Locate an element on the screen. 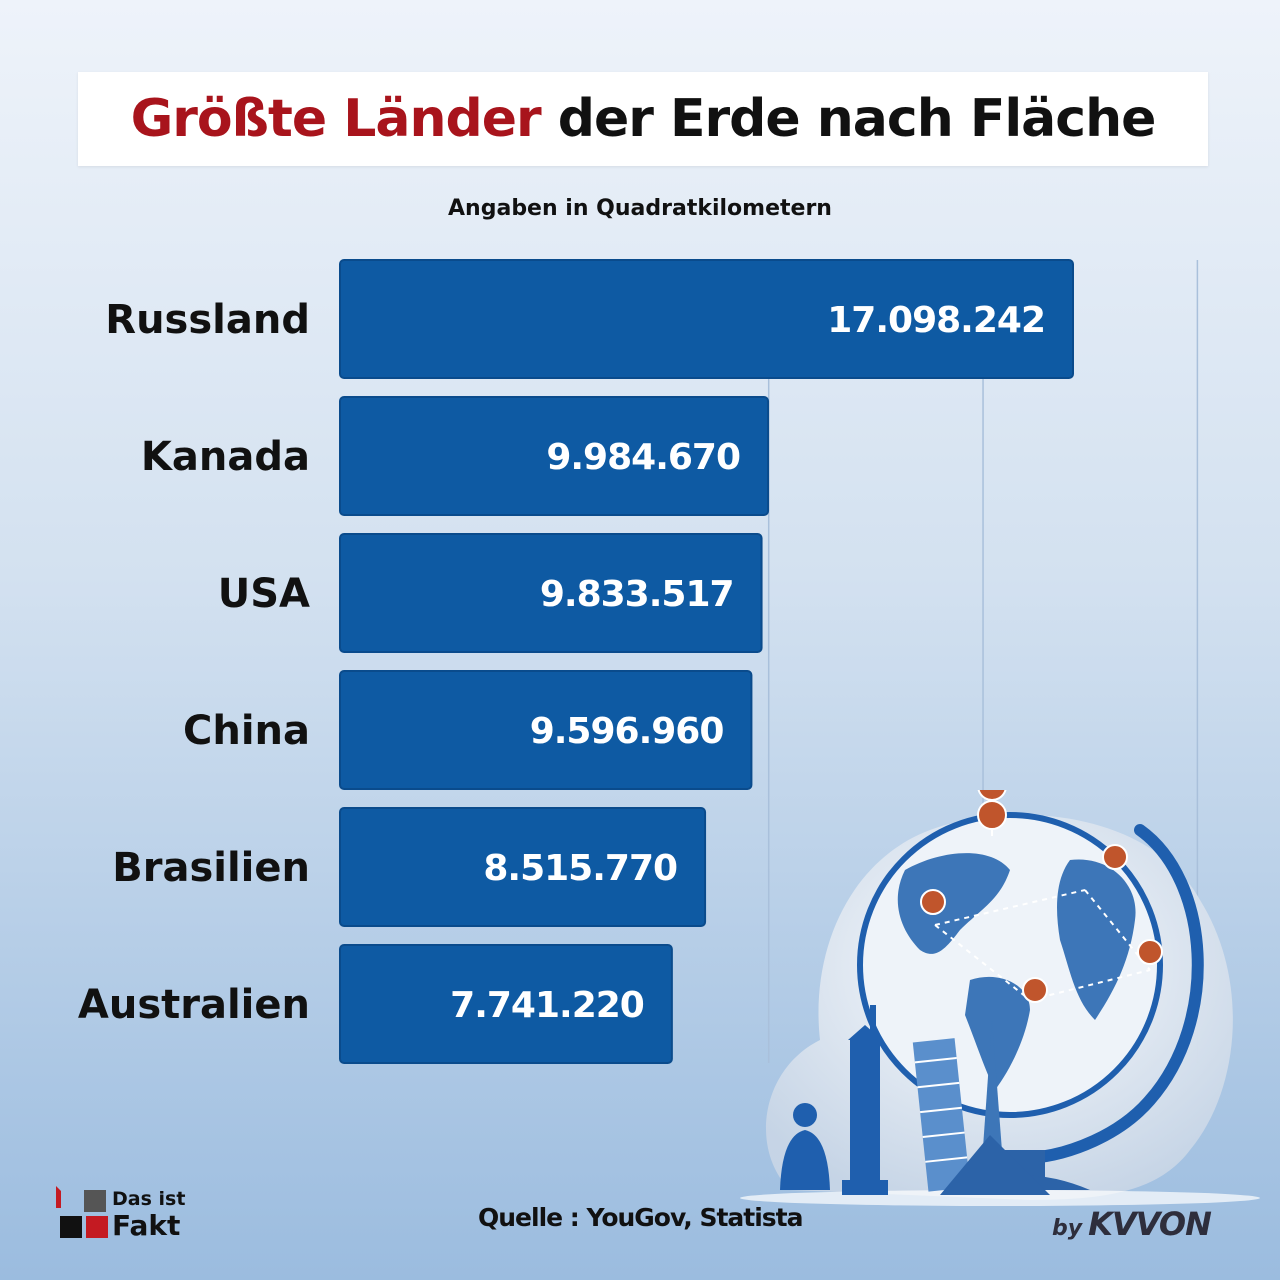  bar-china is located at coordinates (546, 730).